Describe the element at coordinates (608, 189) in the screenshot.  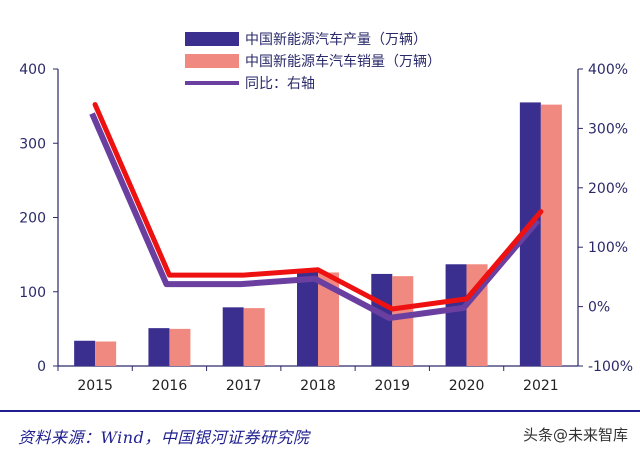
I see `right-tick-label: 200%` at that location.